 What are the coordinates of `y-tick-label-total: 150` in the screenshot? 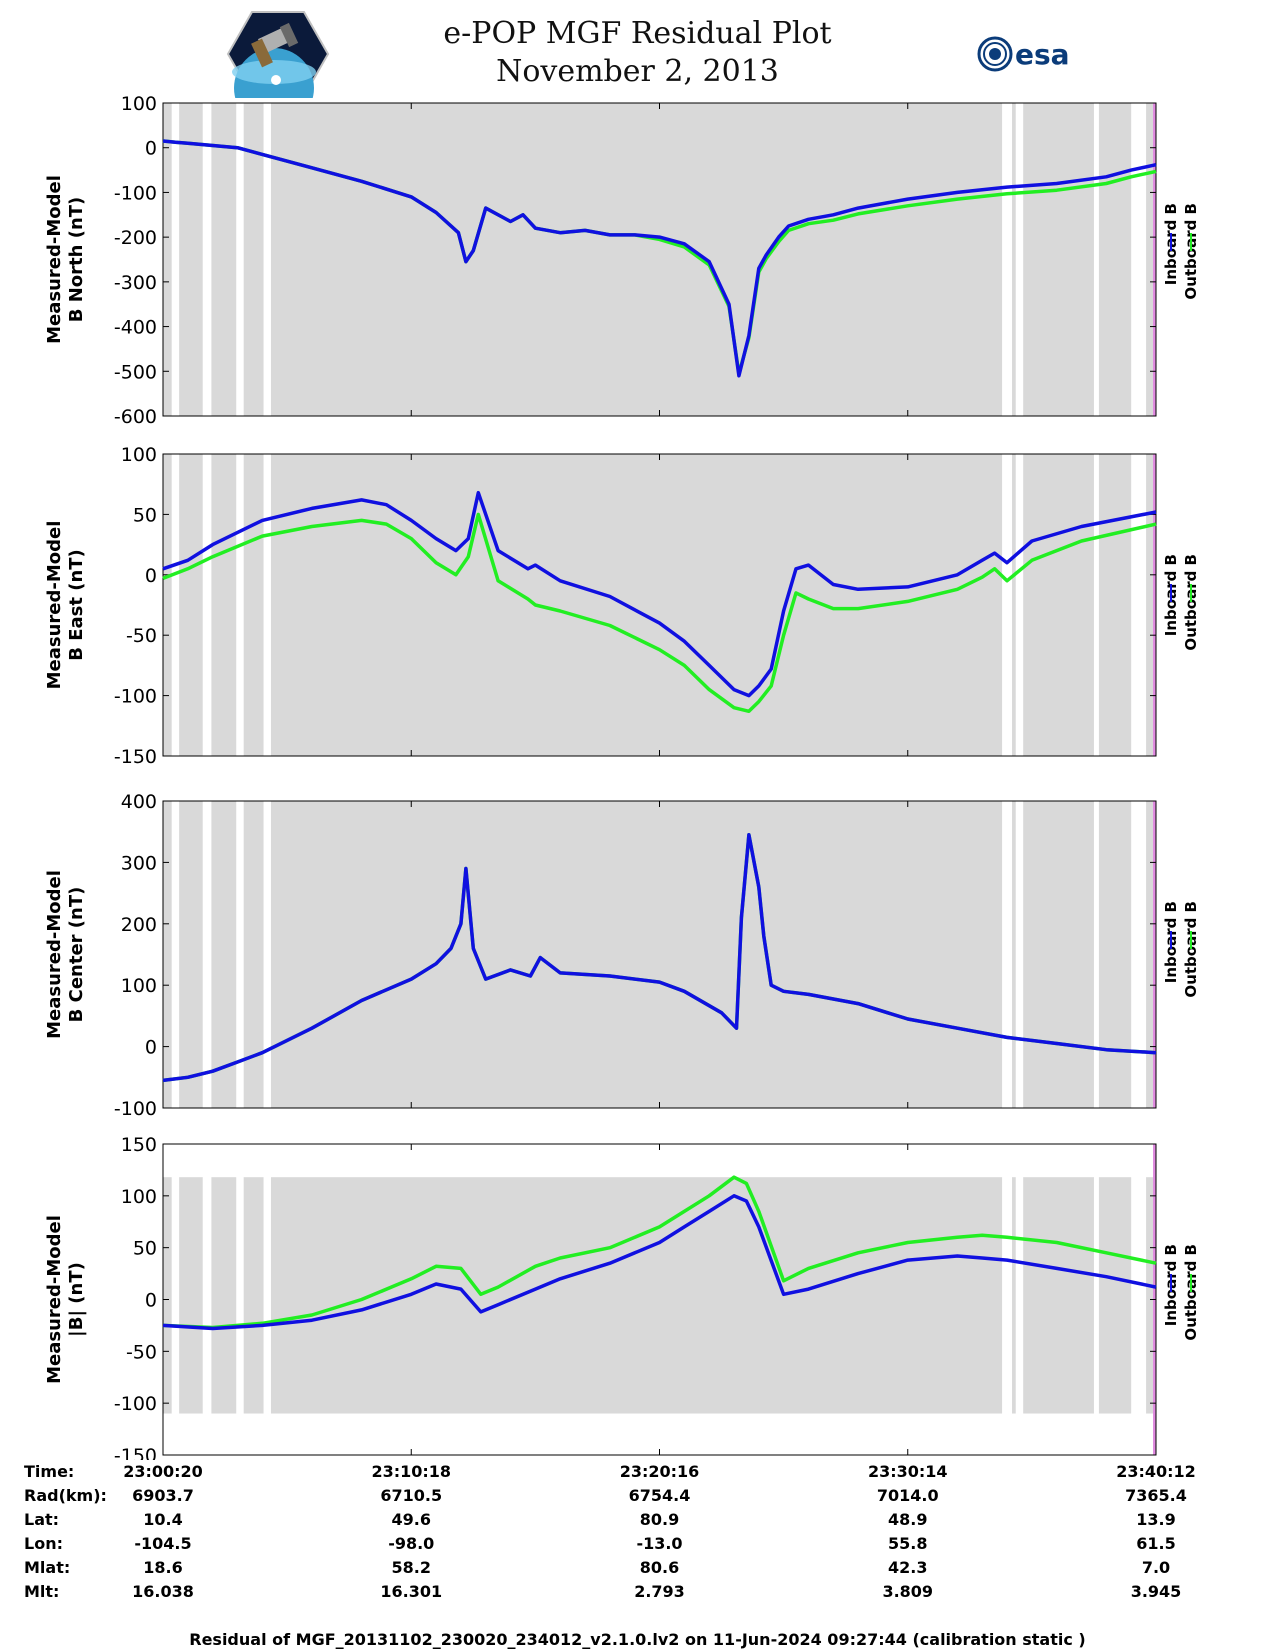 It's located at (139, 1145).